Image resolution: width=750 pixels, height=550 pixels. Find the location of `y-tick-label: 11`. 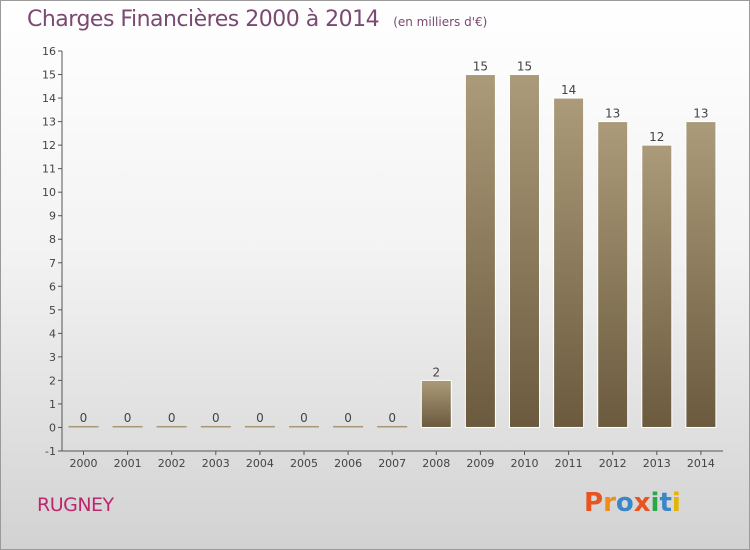

y-tick-label: 11 is located at coordinates (49, 169).